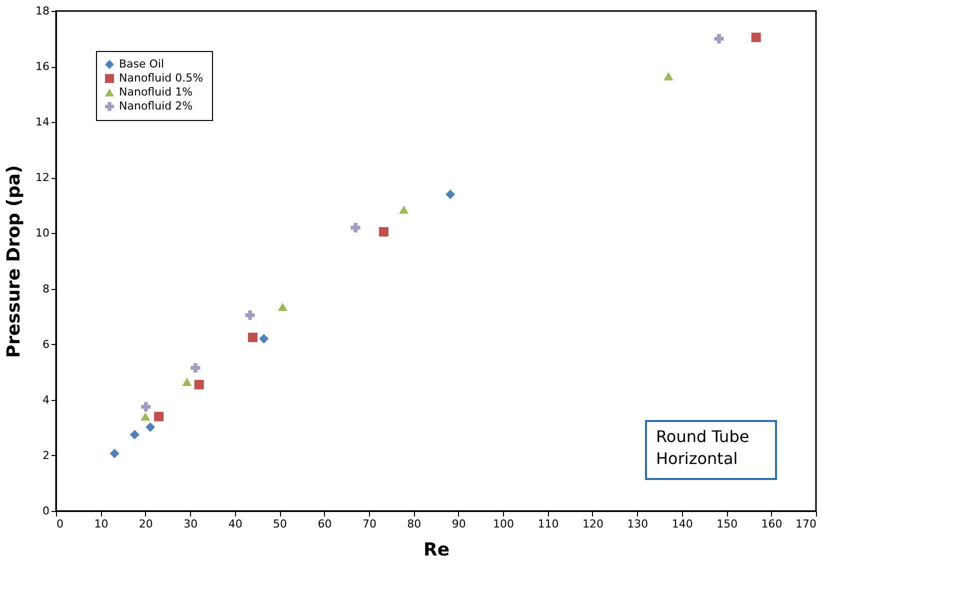 The image size is (965, 603). What do you see at coordinates (46, 455) in the screenshot?
I see `y-tick-label: 2` at bounding box center [46, 455].